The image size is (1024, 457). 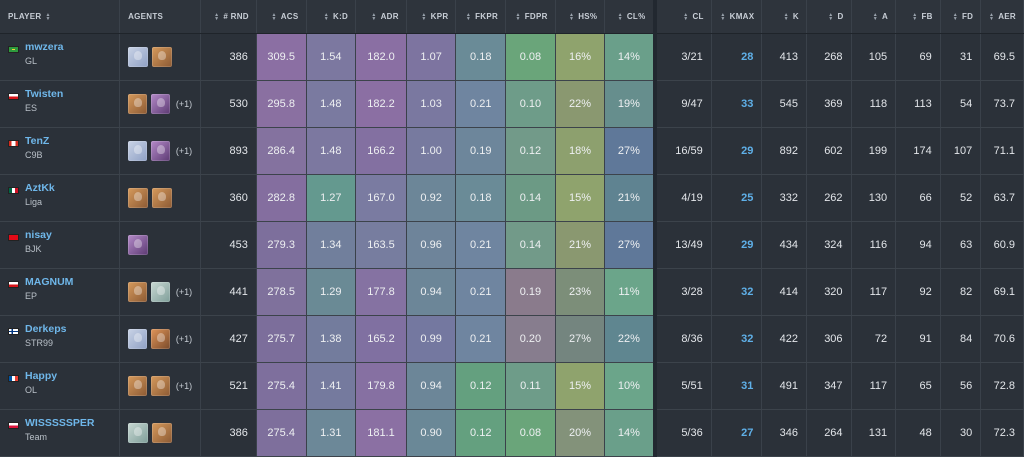 I want to click on header-fkpr: ▲ ▼ FKPR, so click(x=481, y=17).